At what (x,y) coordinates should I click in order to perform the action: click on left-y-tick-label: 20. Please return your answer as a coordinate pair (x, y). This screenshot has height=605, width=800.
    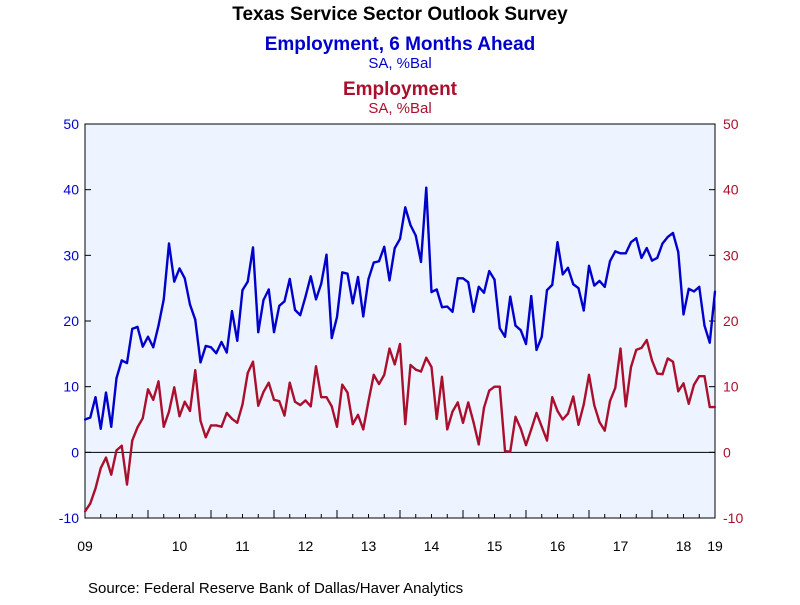
    Looking at the image, I should click on (71, 321).